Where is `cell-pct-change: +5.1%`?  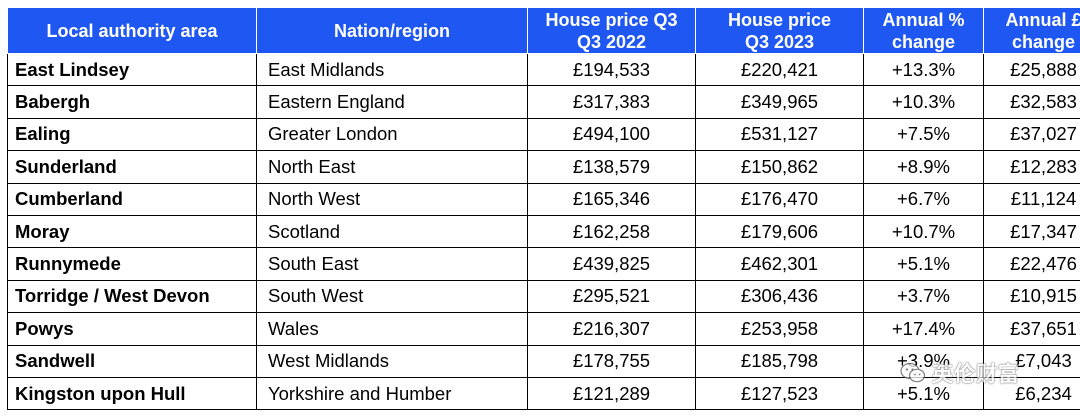
cell-pct-change: +5.1% is located at coordinates (923, 264).